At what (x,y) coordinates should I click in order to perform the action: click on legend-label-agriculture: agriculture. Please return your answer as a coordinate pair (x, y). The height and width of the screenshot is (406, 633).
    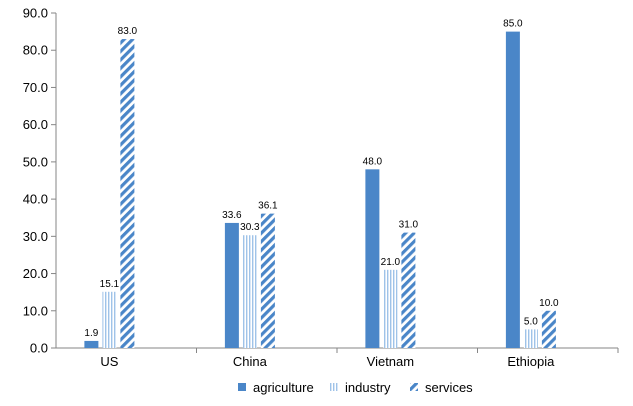
    Looking at the image, I should click on (283, 387).